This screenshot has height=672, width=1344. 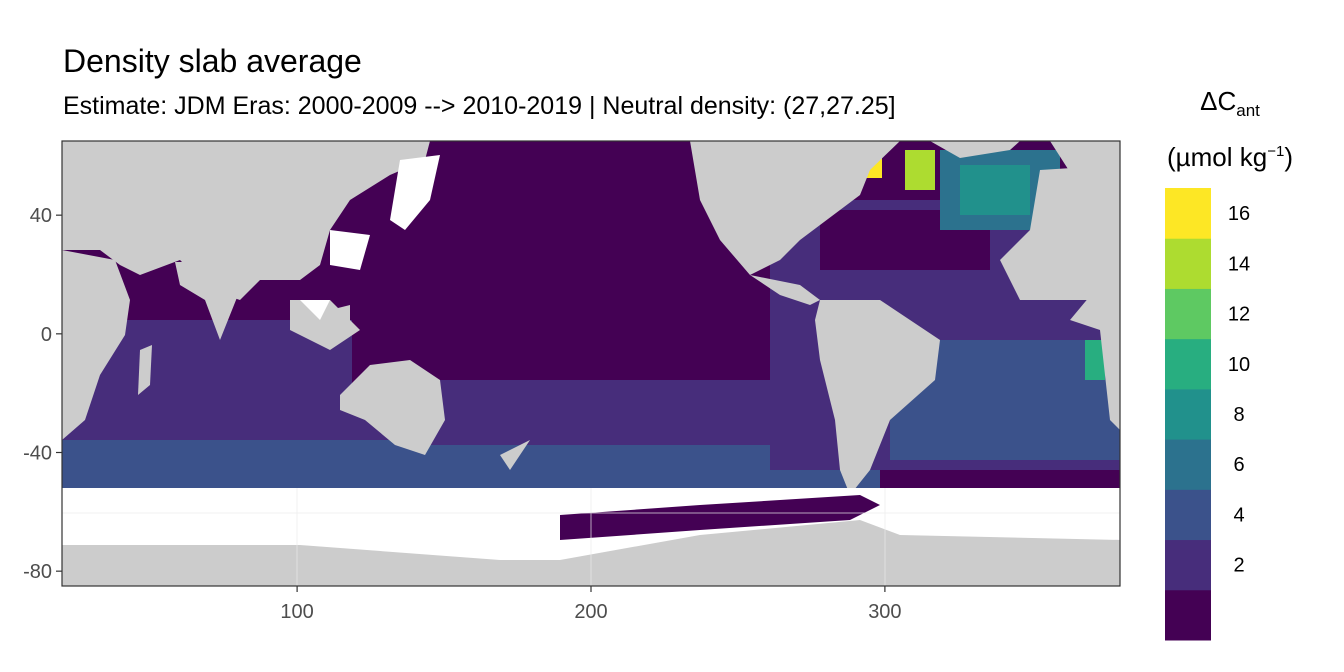 What do you see at coordinates (1238, 465) in the screenshot?
I see `legend-label: 6` at bounding box center [1238, 465].